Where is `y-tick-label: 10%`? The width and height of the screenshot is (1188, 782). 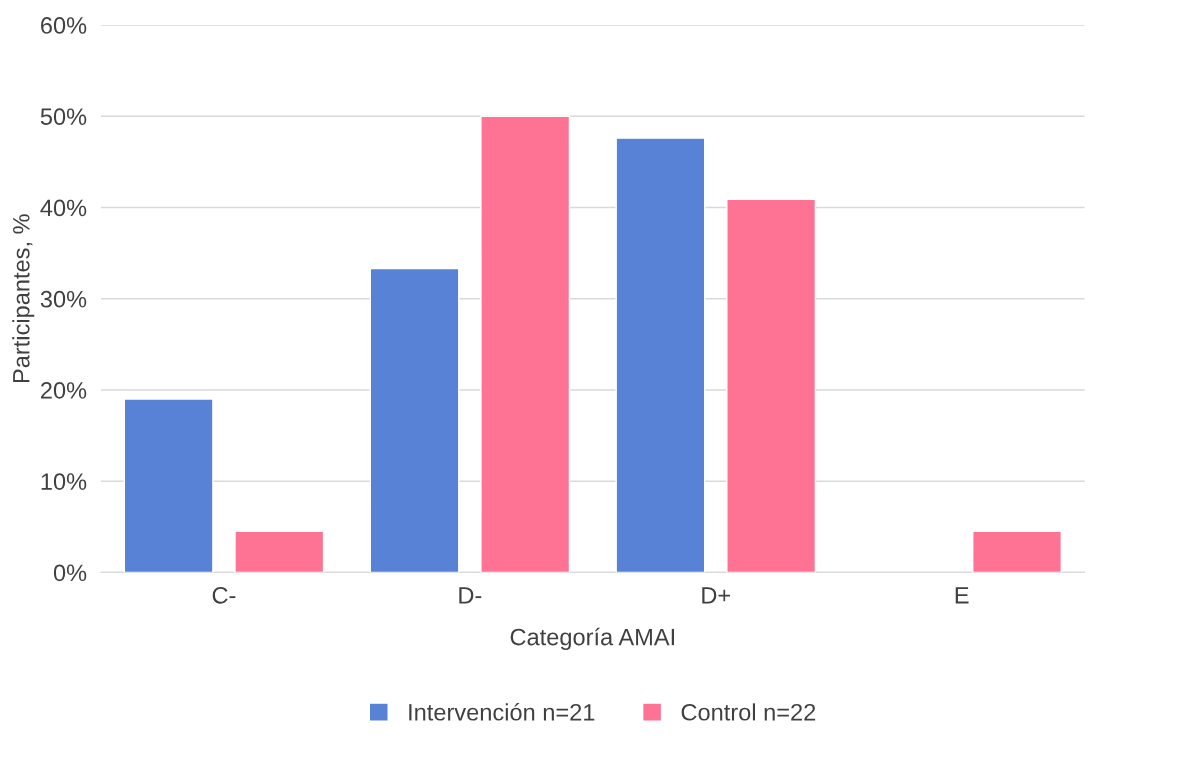 y-tick-label: 10% is located at coordinates (64, 481).